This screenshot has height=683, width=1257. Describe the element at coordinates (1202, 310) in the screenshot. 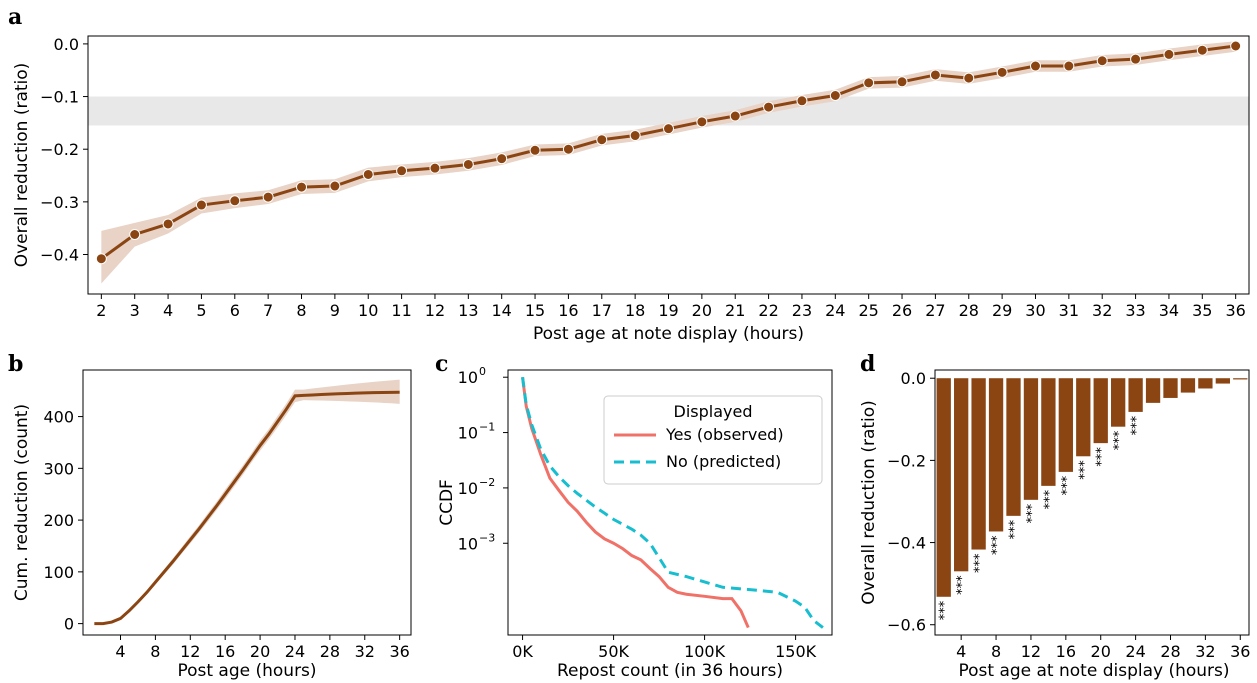

I see `x-tick-label: 35` at that location.